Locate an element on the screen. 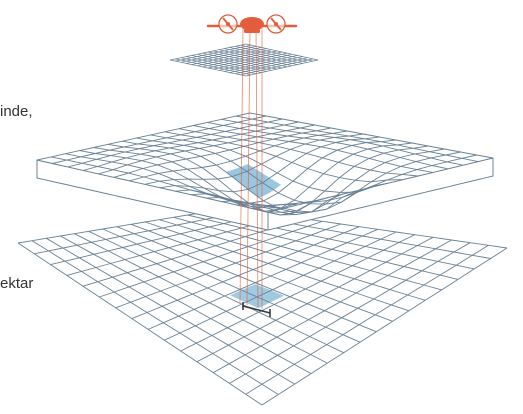  sensor-footprint-grid is located at coordinates (244, 60).